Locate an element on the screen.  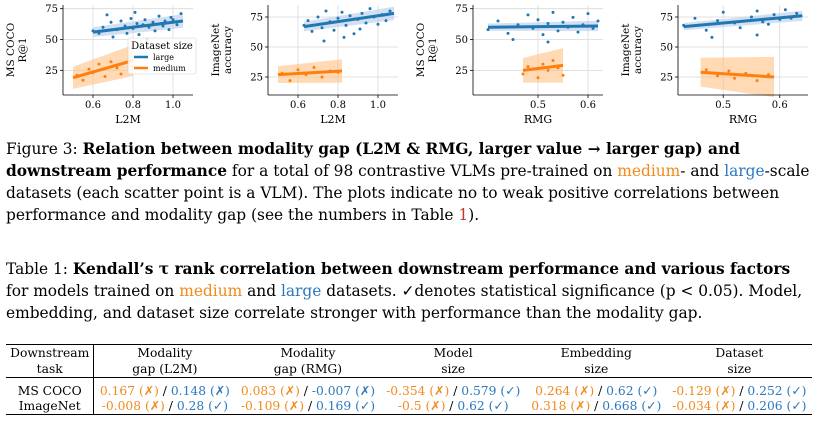
table-caption-large: large is located at coordinates (301, 291).